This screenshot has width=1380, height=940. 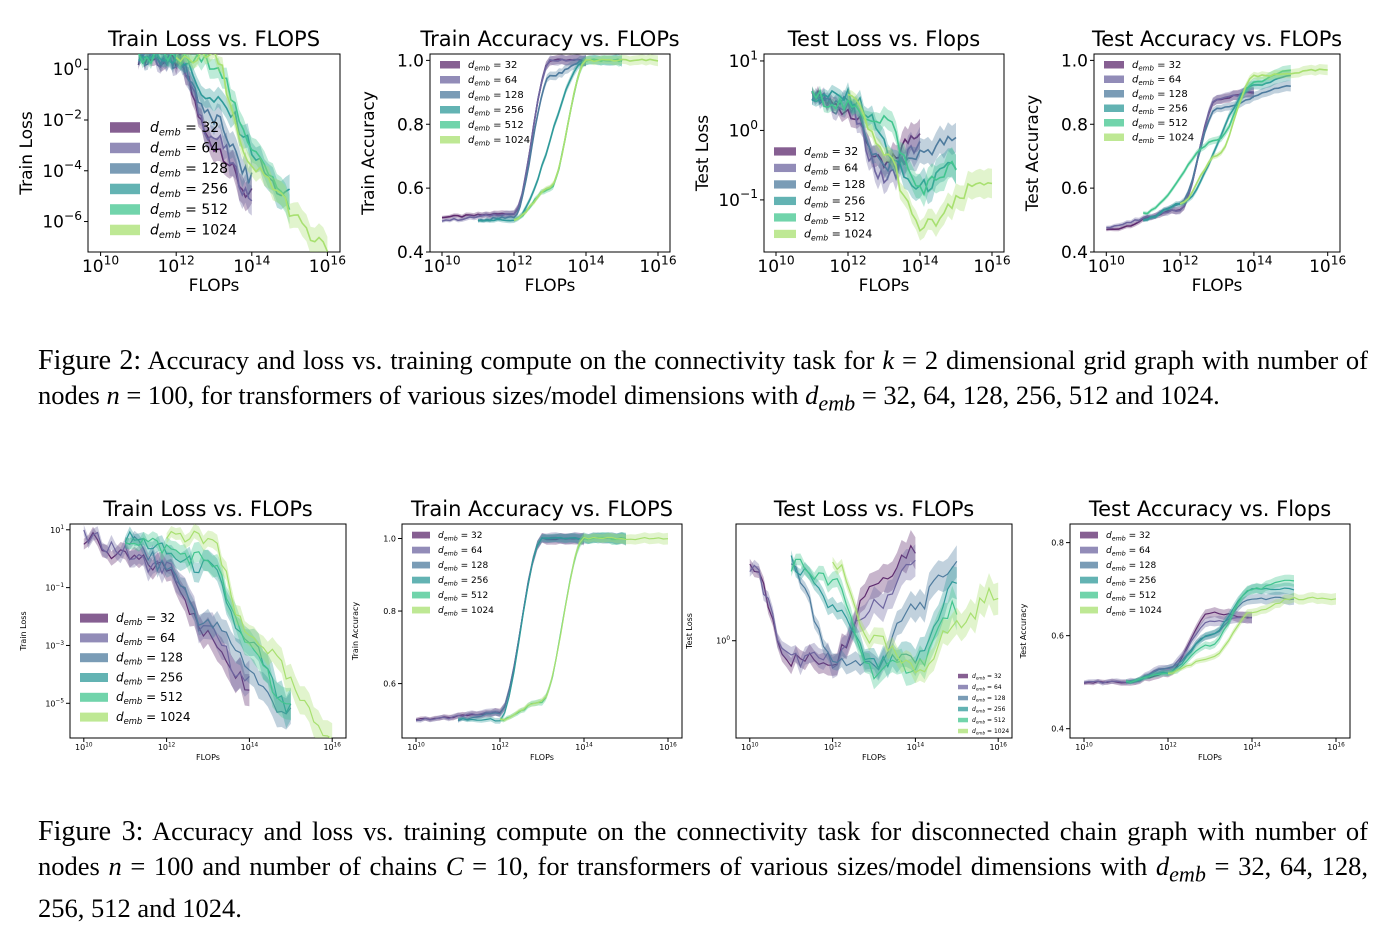 I want to click on chart-title: Train Accuracy vs. FLOPs, so click(x=549, y=39).